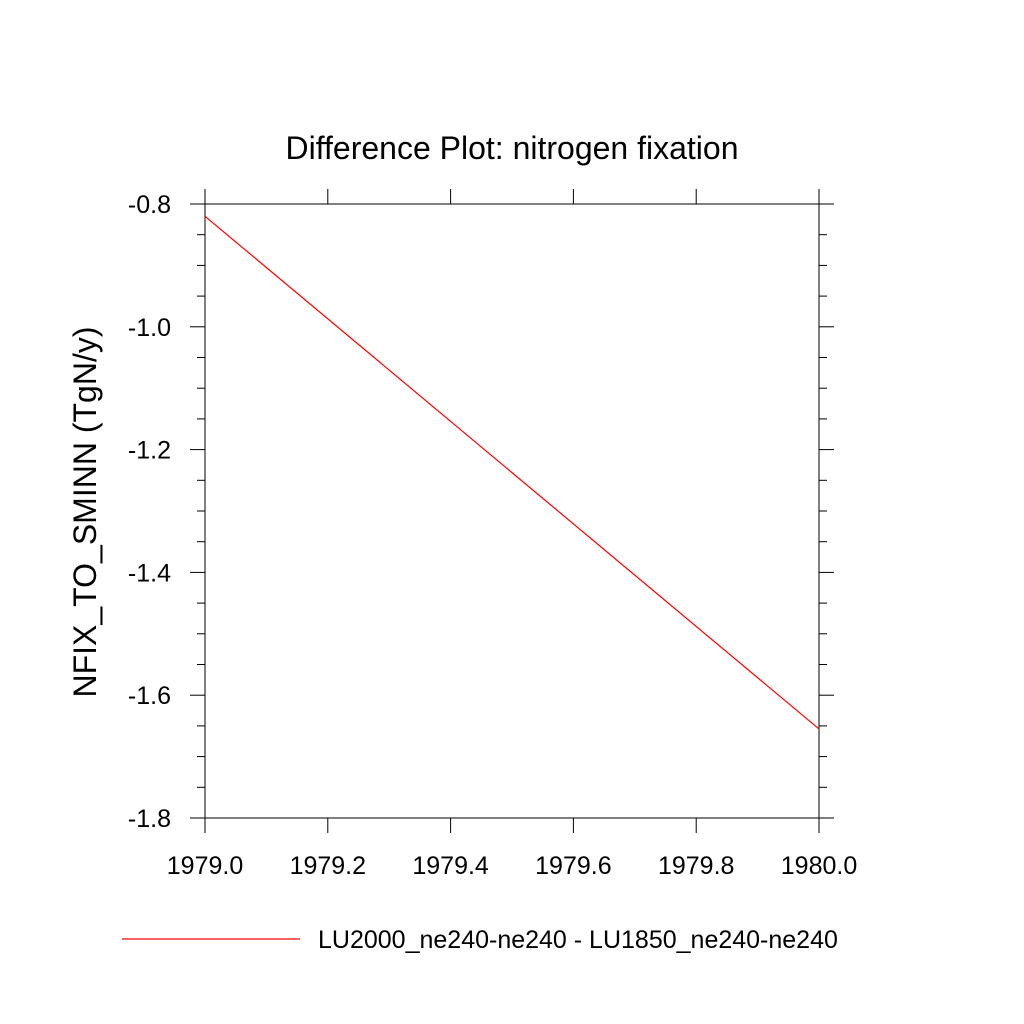  Describe the element at coordinates (205, 866) in the screenshot. I see `x-tick-label: 1979.0` at that location.